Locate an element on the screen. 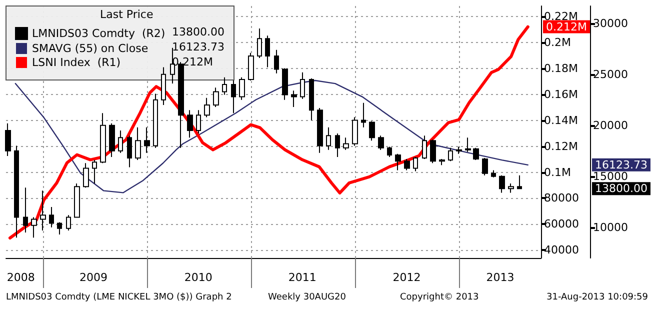 The width and height of the screenshot is (652, 329). x-tick-label: 2012 is located at coordinates (406, 277).